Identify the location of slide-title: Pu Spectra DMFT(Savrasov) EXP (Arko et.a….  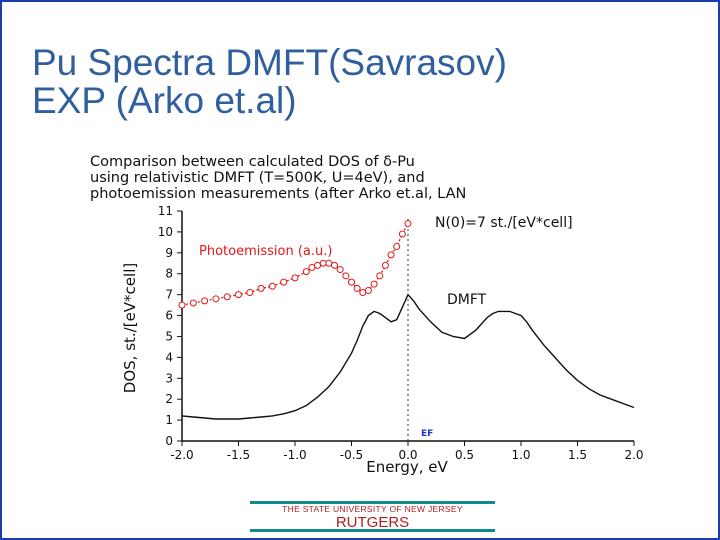
(269, 82).